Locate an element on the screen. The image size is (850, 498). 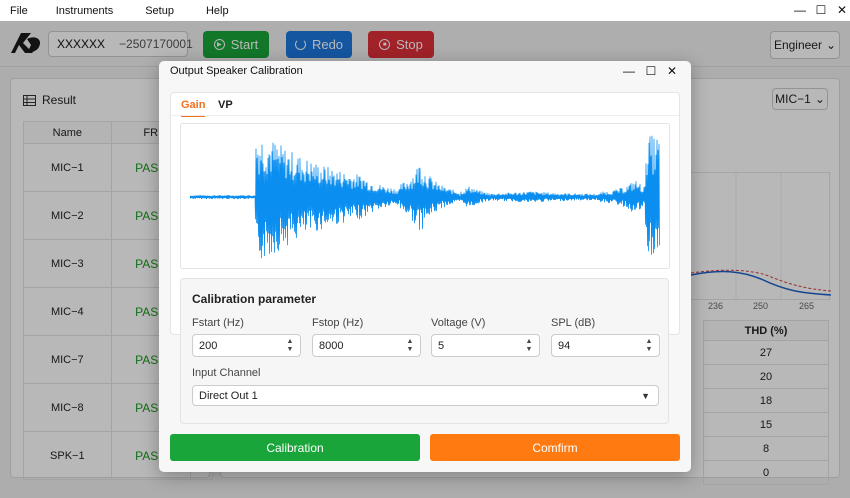
thd-value: 0 is located at coordinates (766, 472).